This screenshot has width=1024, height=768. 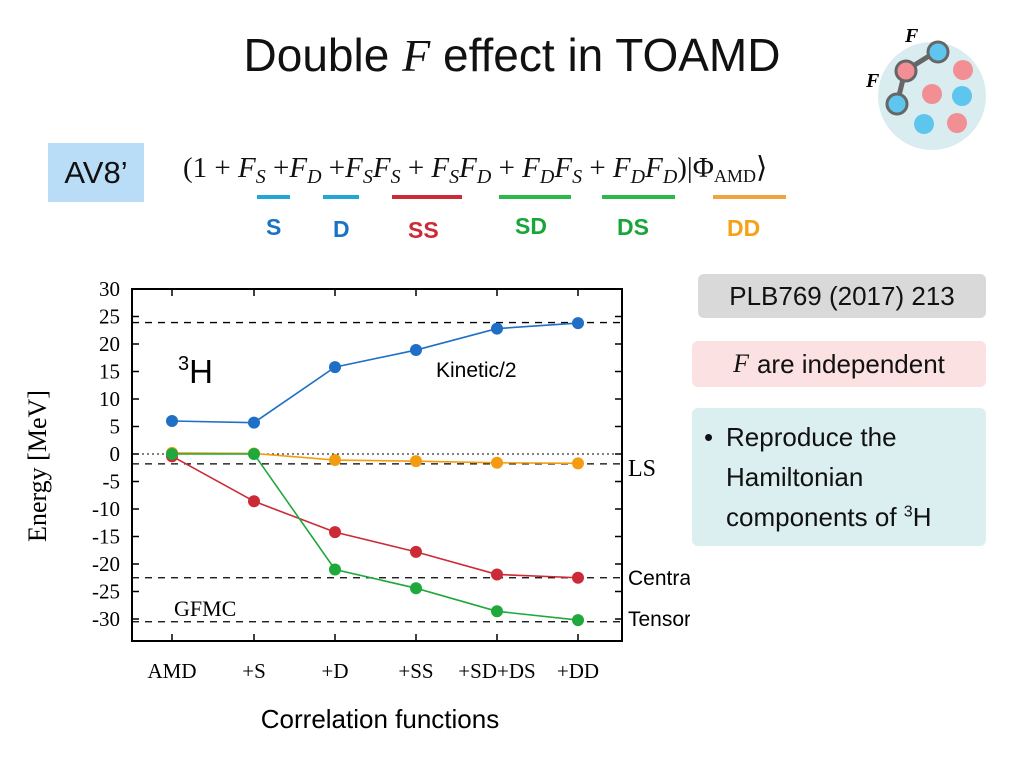 I want to click on term-underline-ss, so click(x=427, y=197).